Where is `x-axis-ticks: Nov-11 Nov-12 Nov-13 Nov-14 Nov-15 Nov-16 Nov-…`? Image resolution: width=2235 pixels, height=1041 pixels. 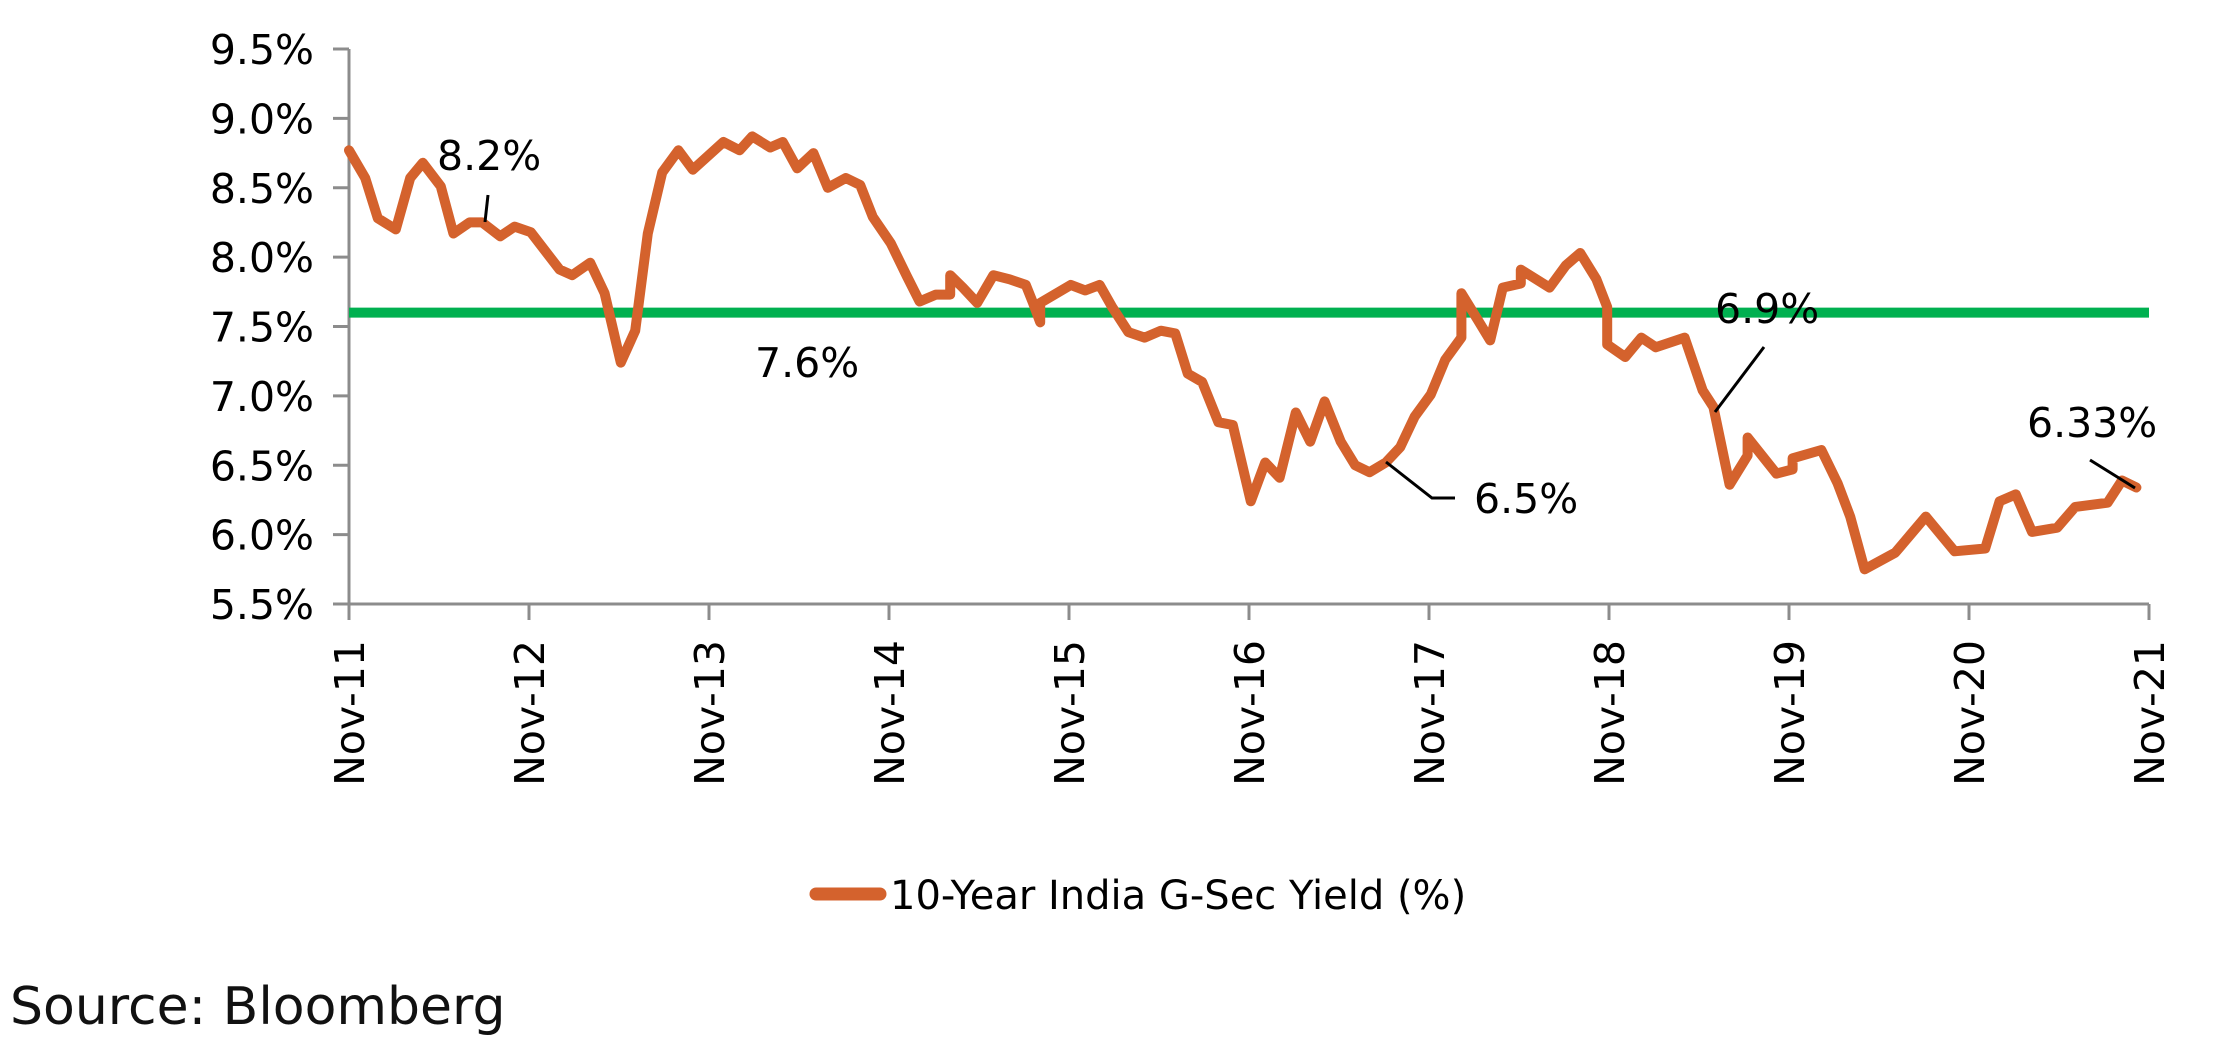
x-axis-ticks: Nov-11 Nov-12 Nov-13 Nov-14 Nov-15 Nov-16 Nov-… is located at coordinates (1250, 695).